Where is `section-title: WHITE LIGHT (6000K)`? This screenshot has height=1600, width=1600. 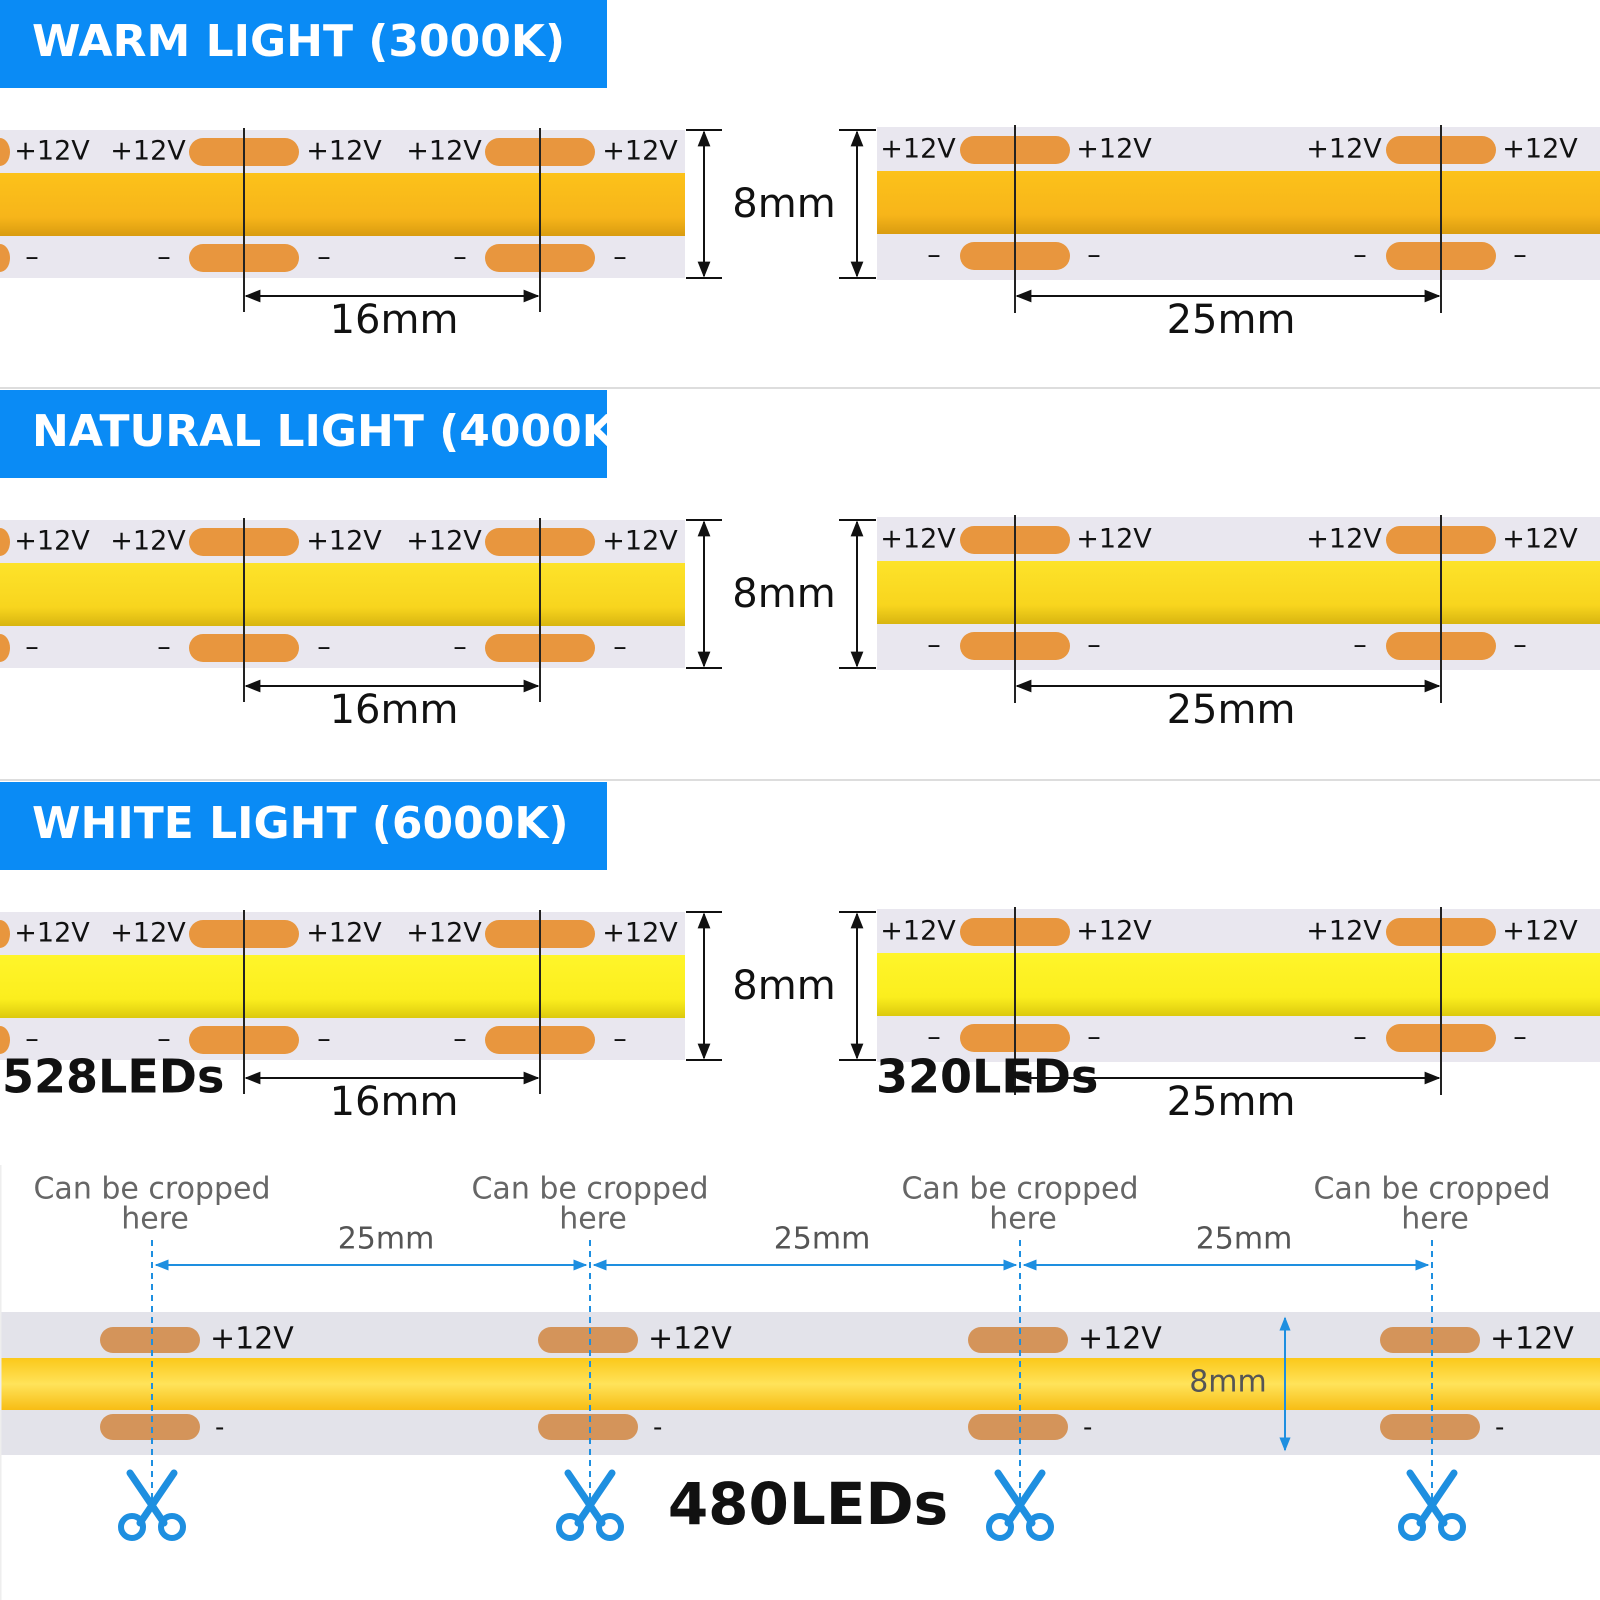 section-title: WHITE LIGHT (6000K) is located at coordinates (300, 823).